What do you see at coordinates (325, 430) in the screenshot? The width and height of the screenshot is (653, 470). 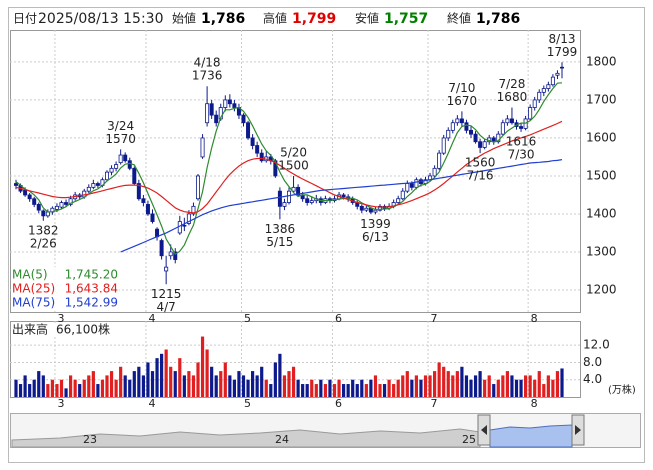 I see `navigator: 23 24 25` at bounding box center [325, 430].